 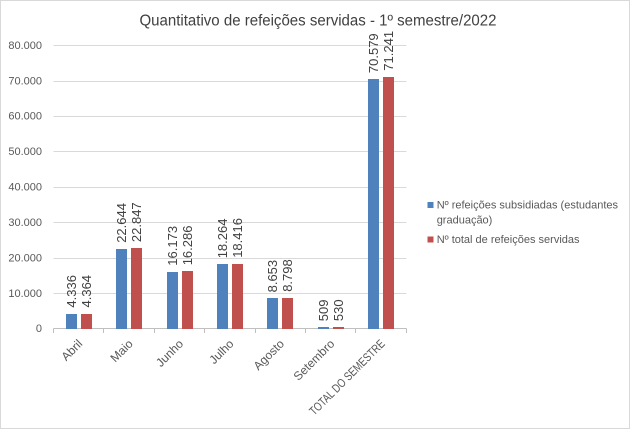 I want to click on svg-text: 18.416, so click(x=237, y=238).